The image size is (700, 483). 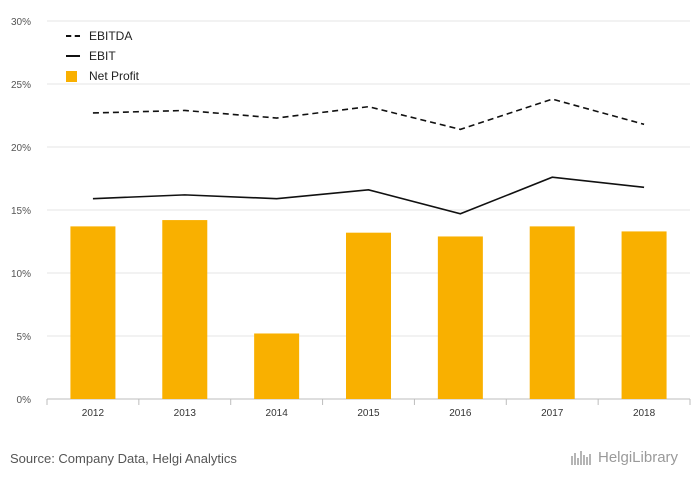 What do you see at coordinates (368, 413) in the screenshot?
I see `x-tick-label: 2015` at bounding box center [368, 413].